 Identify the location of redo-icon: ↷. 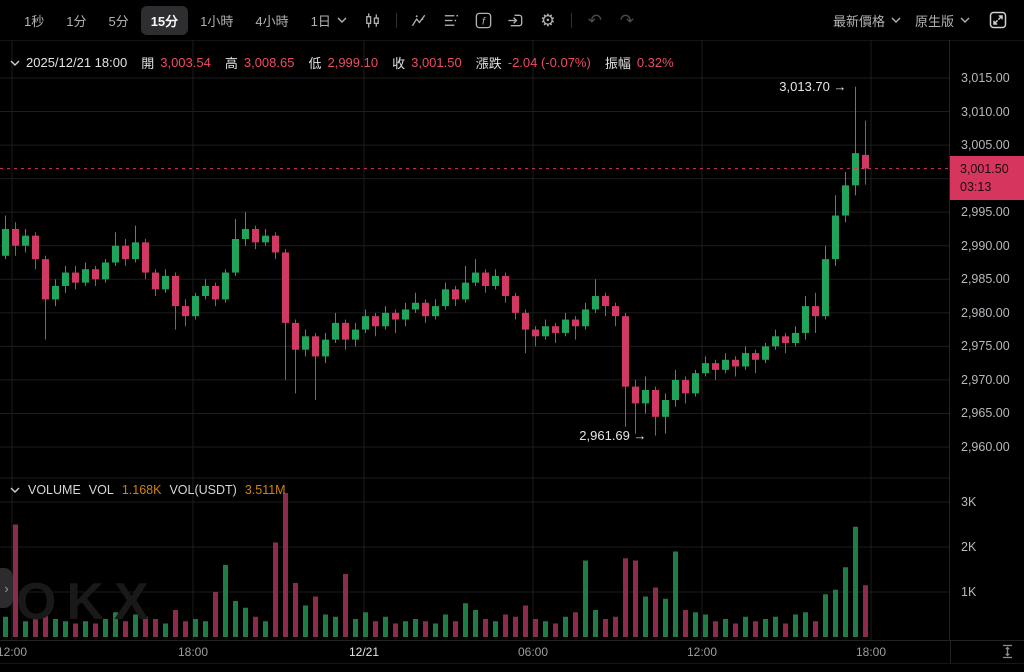
(627, 20).